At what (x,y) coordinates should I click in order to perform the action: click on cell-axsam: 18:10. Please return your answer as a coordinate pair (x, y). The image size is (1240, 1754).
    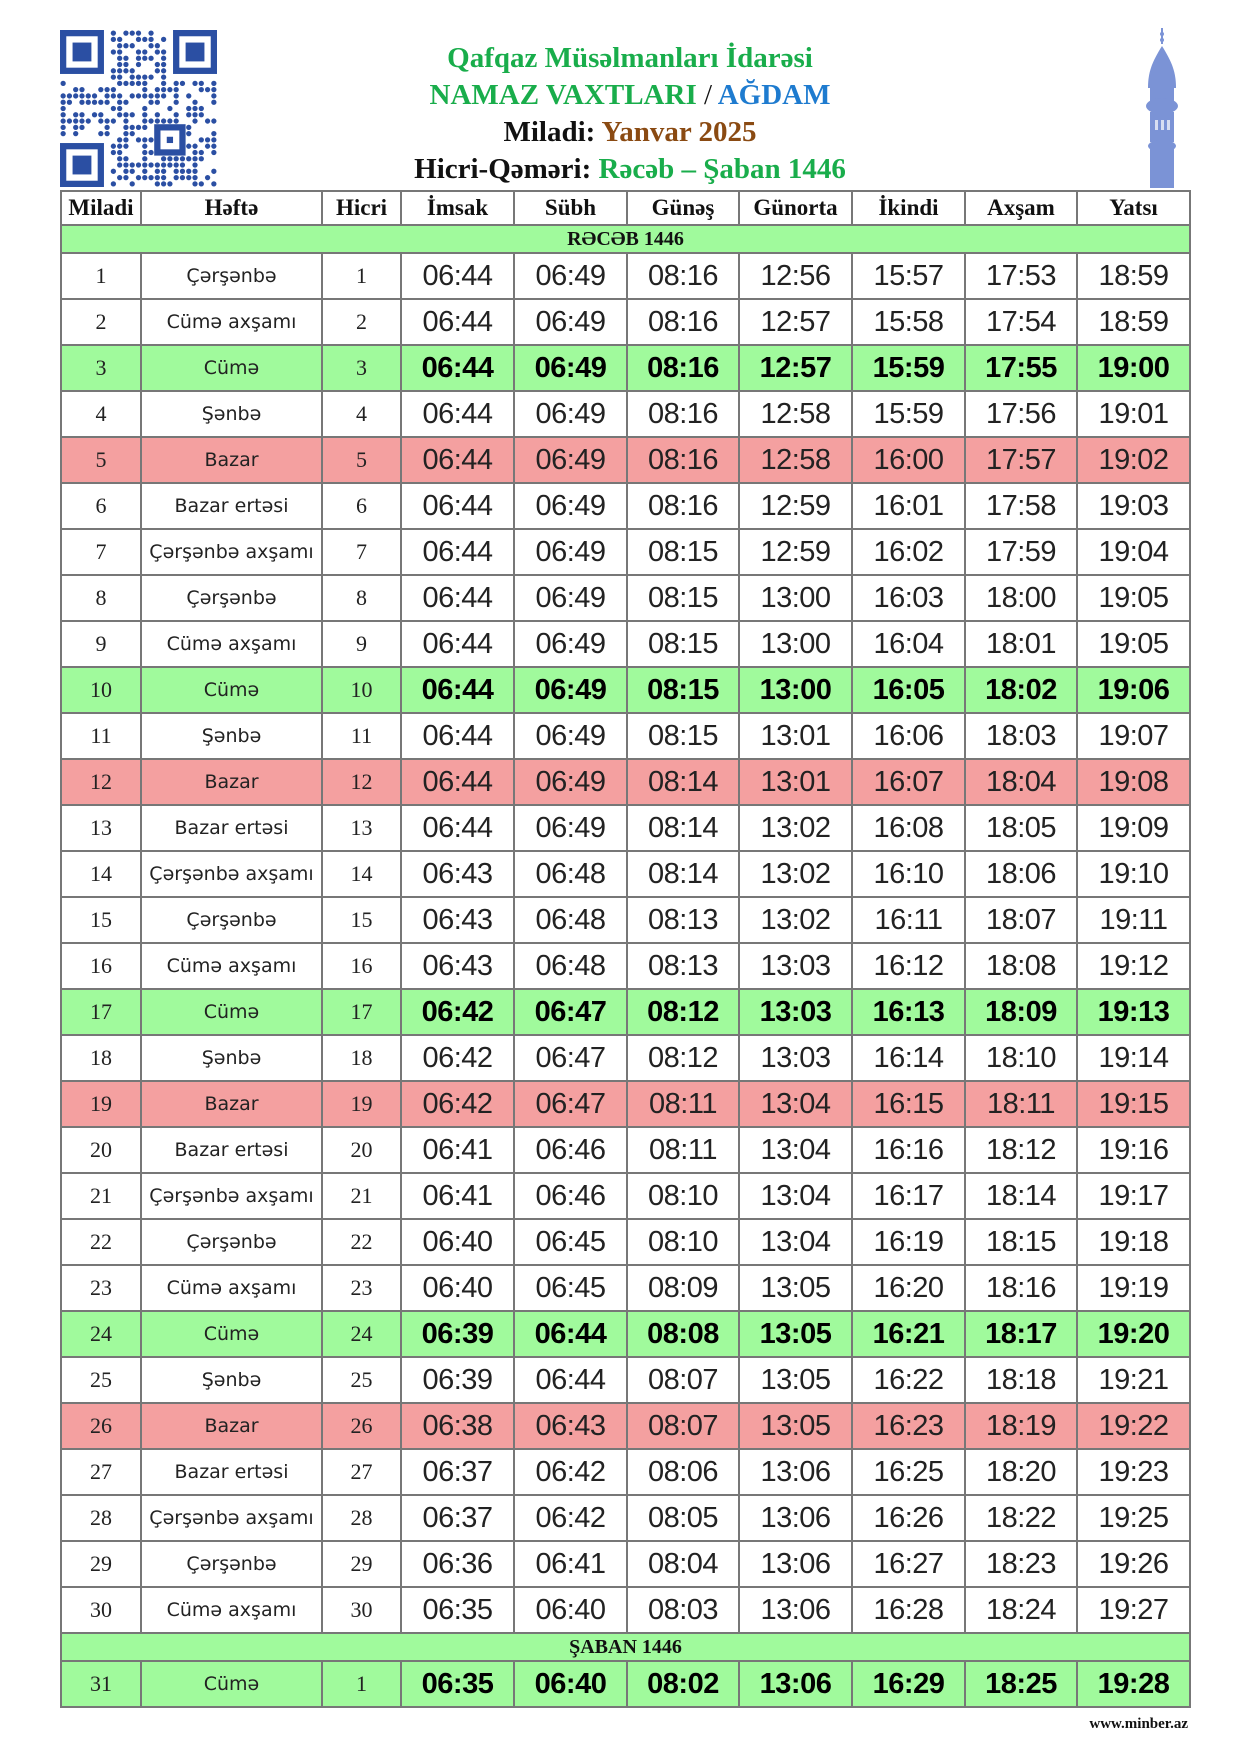
    Looking at the image, I should click on (1021, 1058).